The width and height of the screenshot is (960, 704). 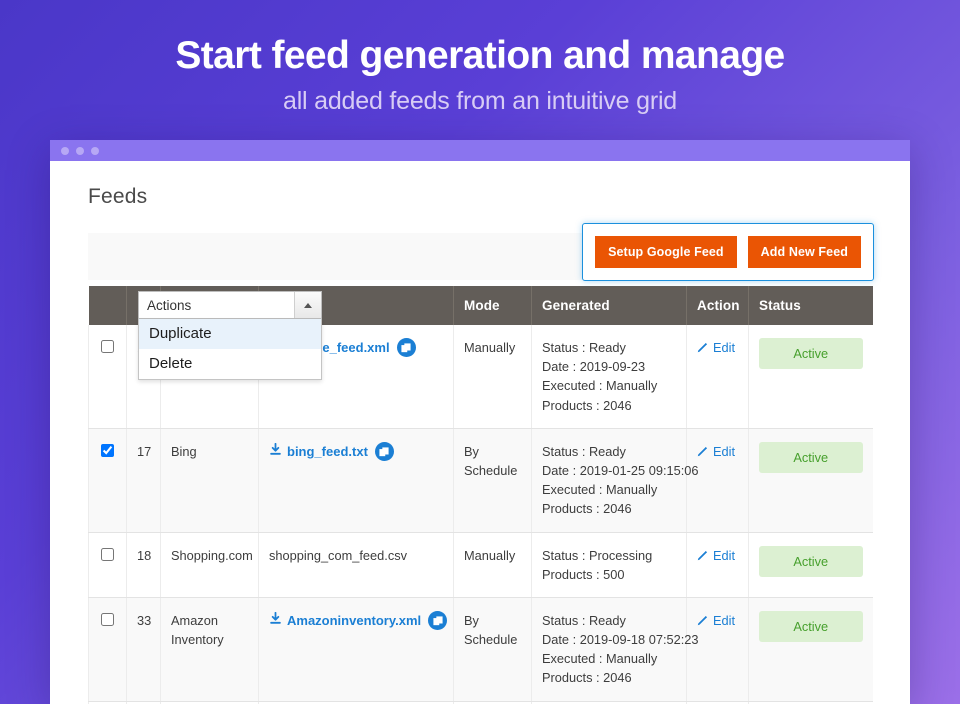 I want to click on actions-dropdown: Actions Duplicate Delete, so click(x=230, y=335).